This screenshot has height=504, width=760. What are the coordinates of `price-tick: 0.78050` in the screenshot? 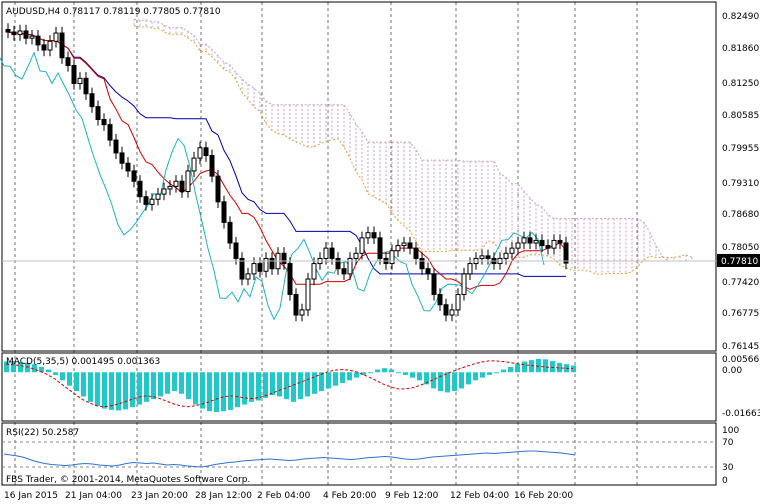 It's located at (740, 248).